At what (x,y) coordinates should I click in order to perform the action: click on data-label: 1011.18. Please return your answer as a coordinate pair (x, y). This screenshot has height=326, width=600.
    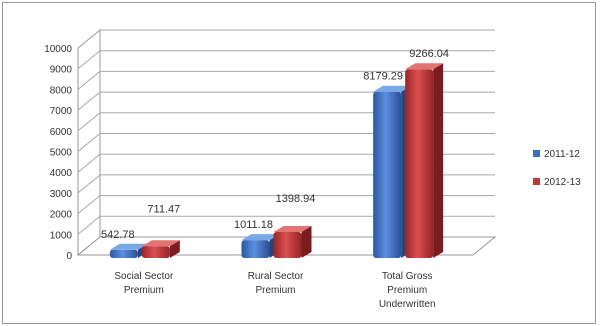
    Looking at the image, I should click on (253, 225).